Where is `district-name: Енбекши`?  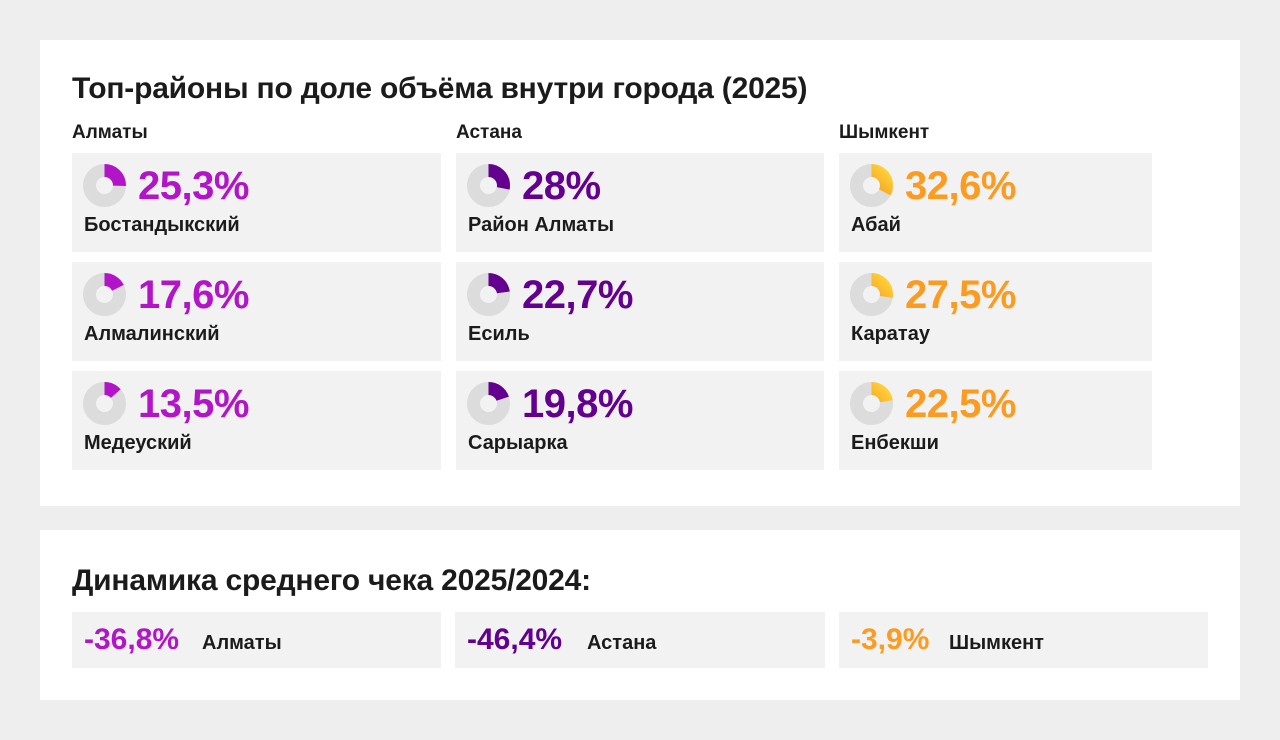 district-name: Енбекши is located at coordinates (895, 443).